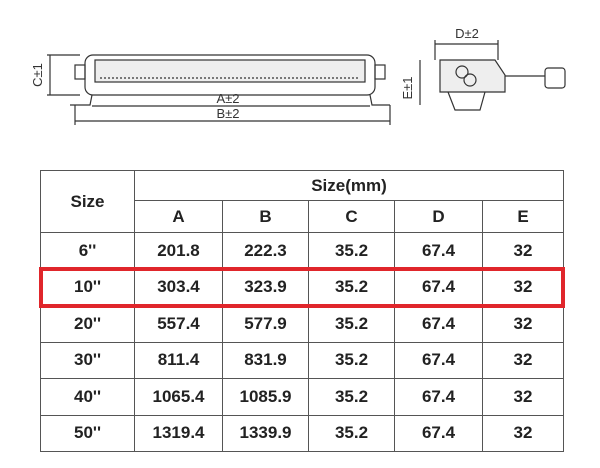 The height and width of the screenshot is (468, 600). Describe the element at coordinates (87, 397) in the screenshot. I see `row-header: 40''` at that location.